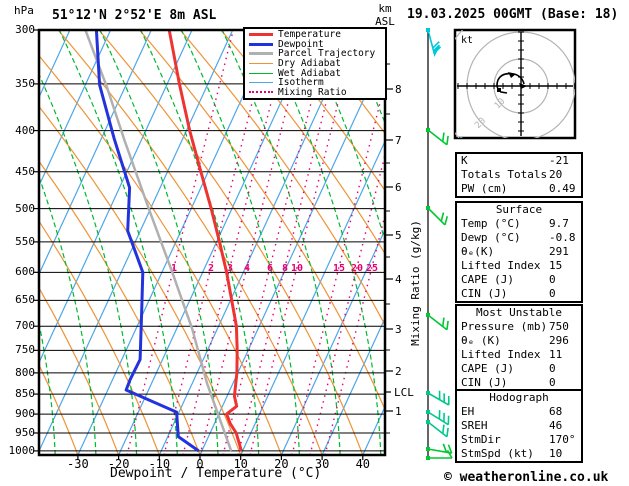  What do you see at coordinates (25, 350) in the screenshot?
I see `pressure-tick-label: 750` at bounding box center [25, 350].